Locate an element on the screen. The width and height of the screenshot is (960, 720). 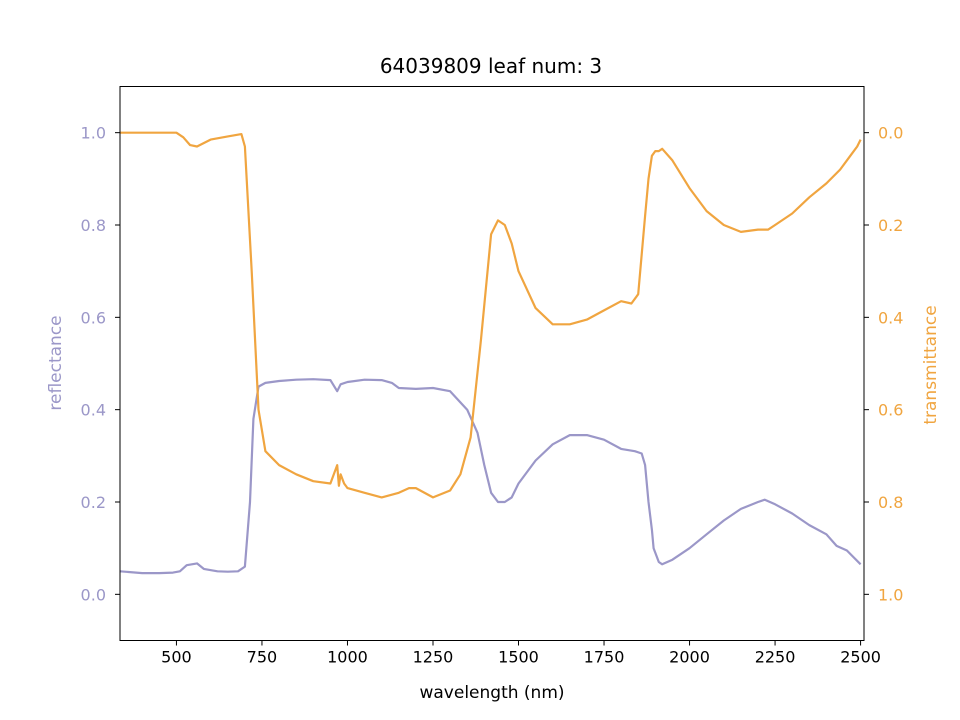
x-tick-label: 750 is located at coordinates (262, 657).